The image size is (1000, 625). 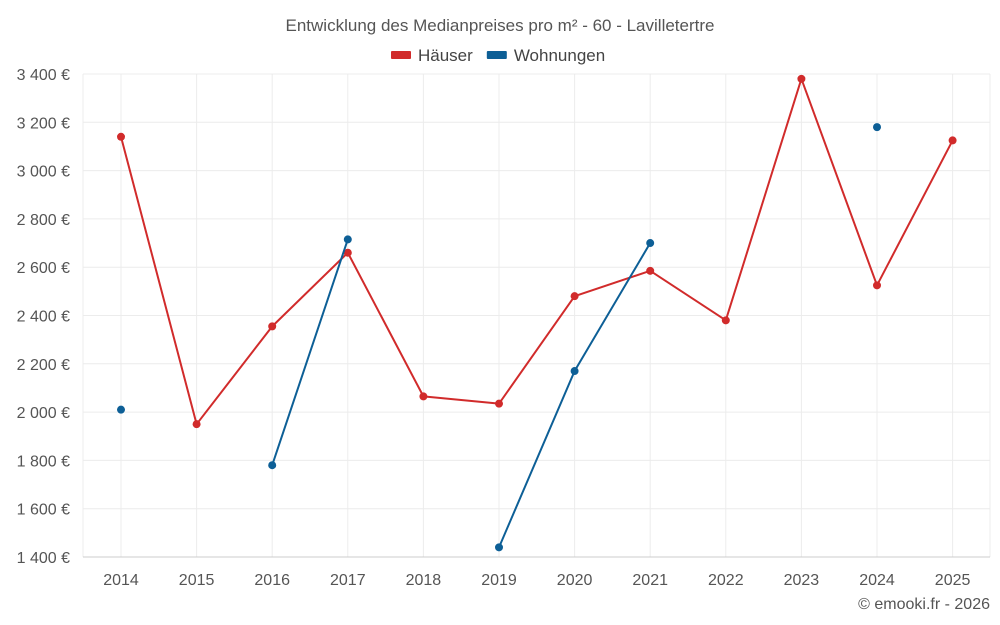 I want to click on x-tick-label: 2018, so click(x=424, y=580).